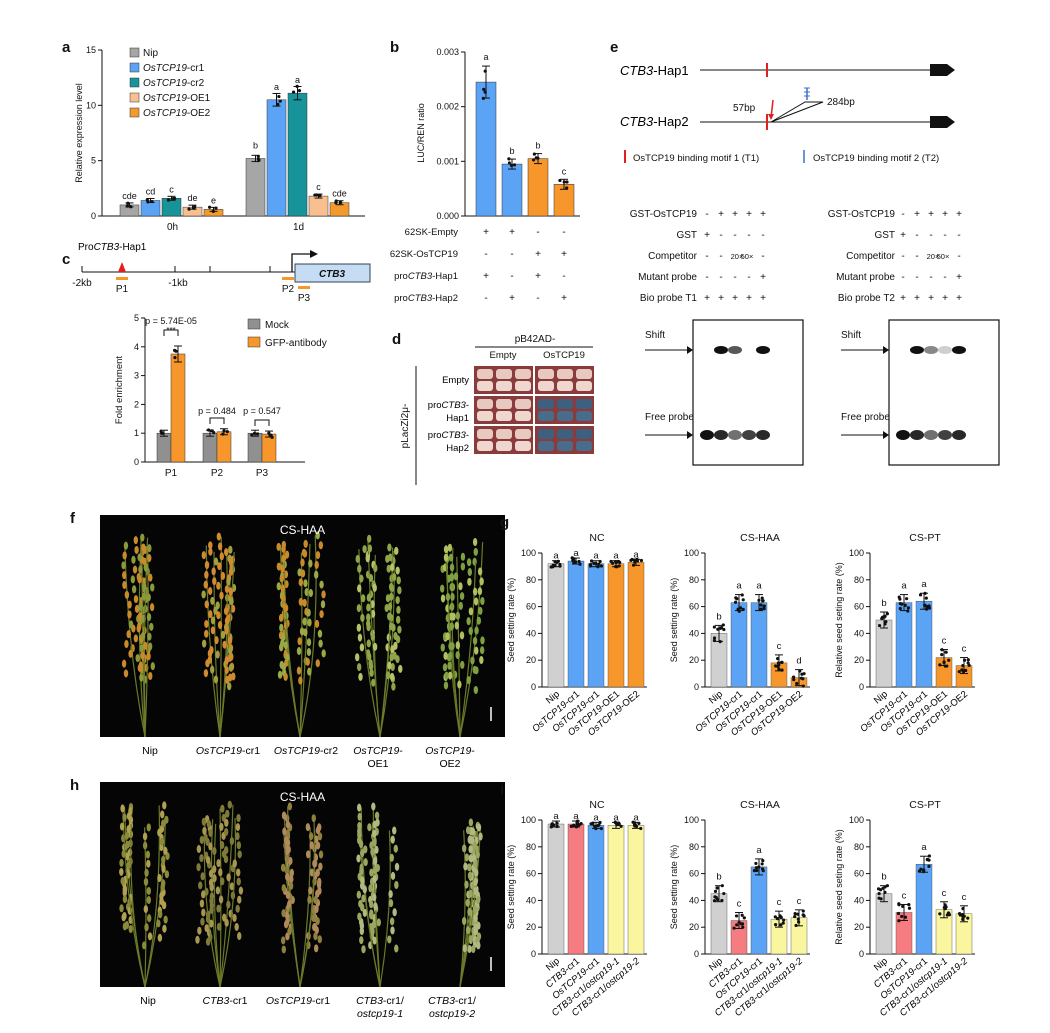  Describe the element at coordinates (523, 434) in the screenshot. I see `panel-d-colony` at that location.